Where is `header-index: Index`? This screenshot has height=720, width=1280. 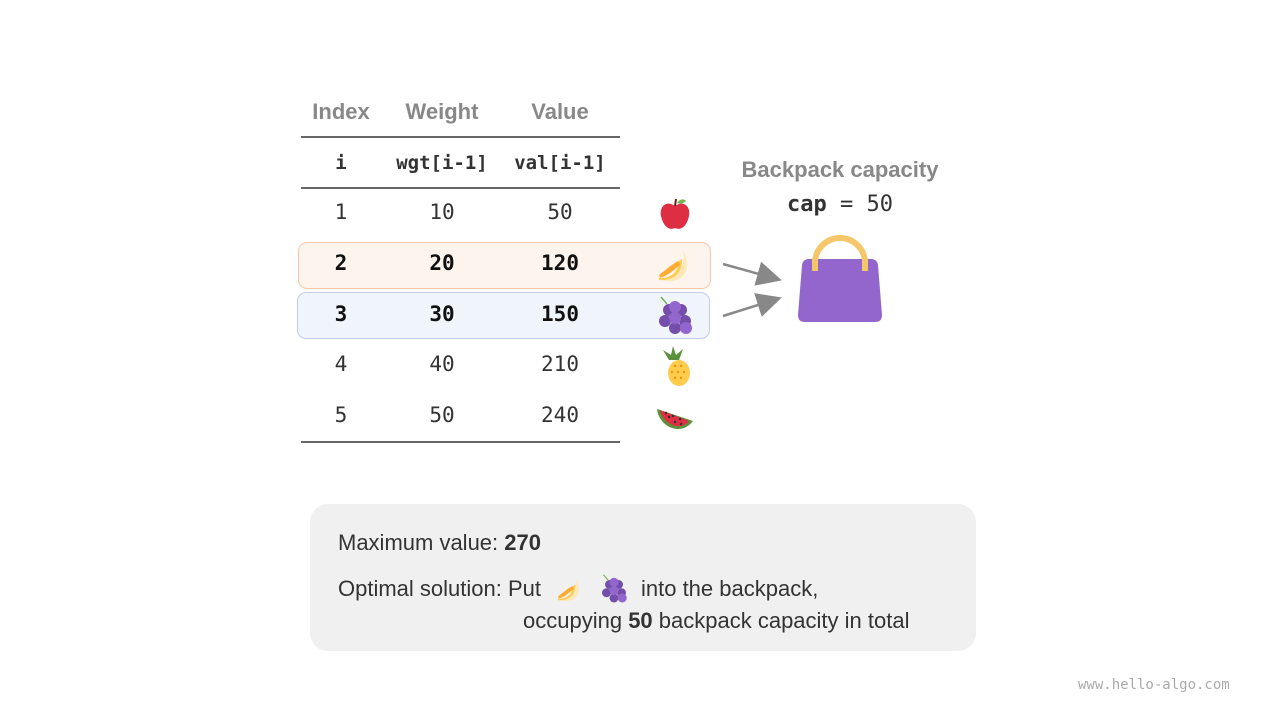
header-index: Index is located at coordinates (341, 111).